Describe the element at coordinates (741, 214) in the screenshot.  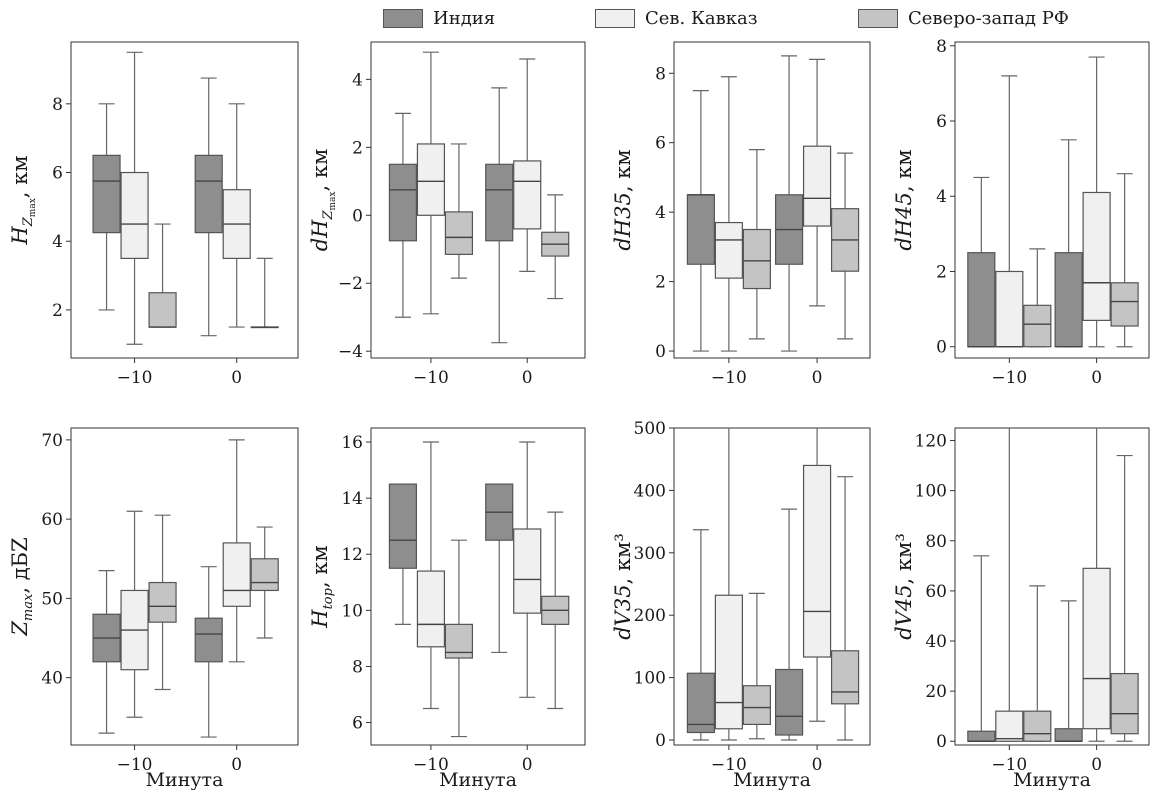
I see `panel-3: 0 2 4 6 8 −10 0 dH35, км` at that location.